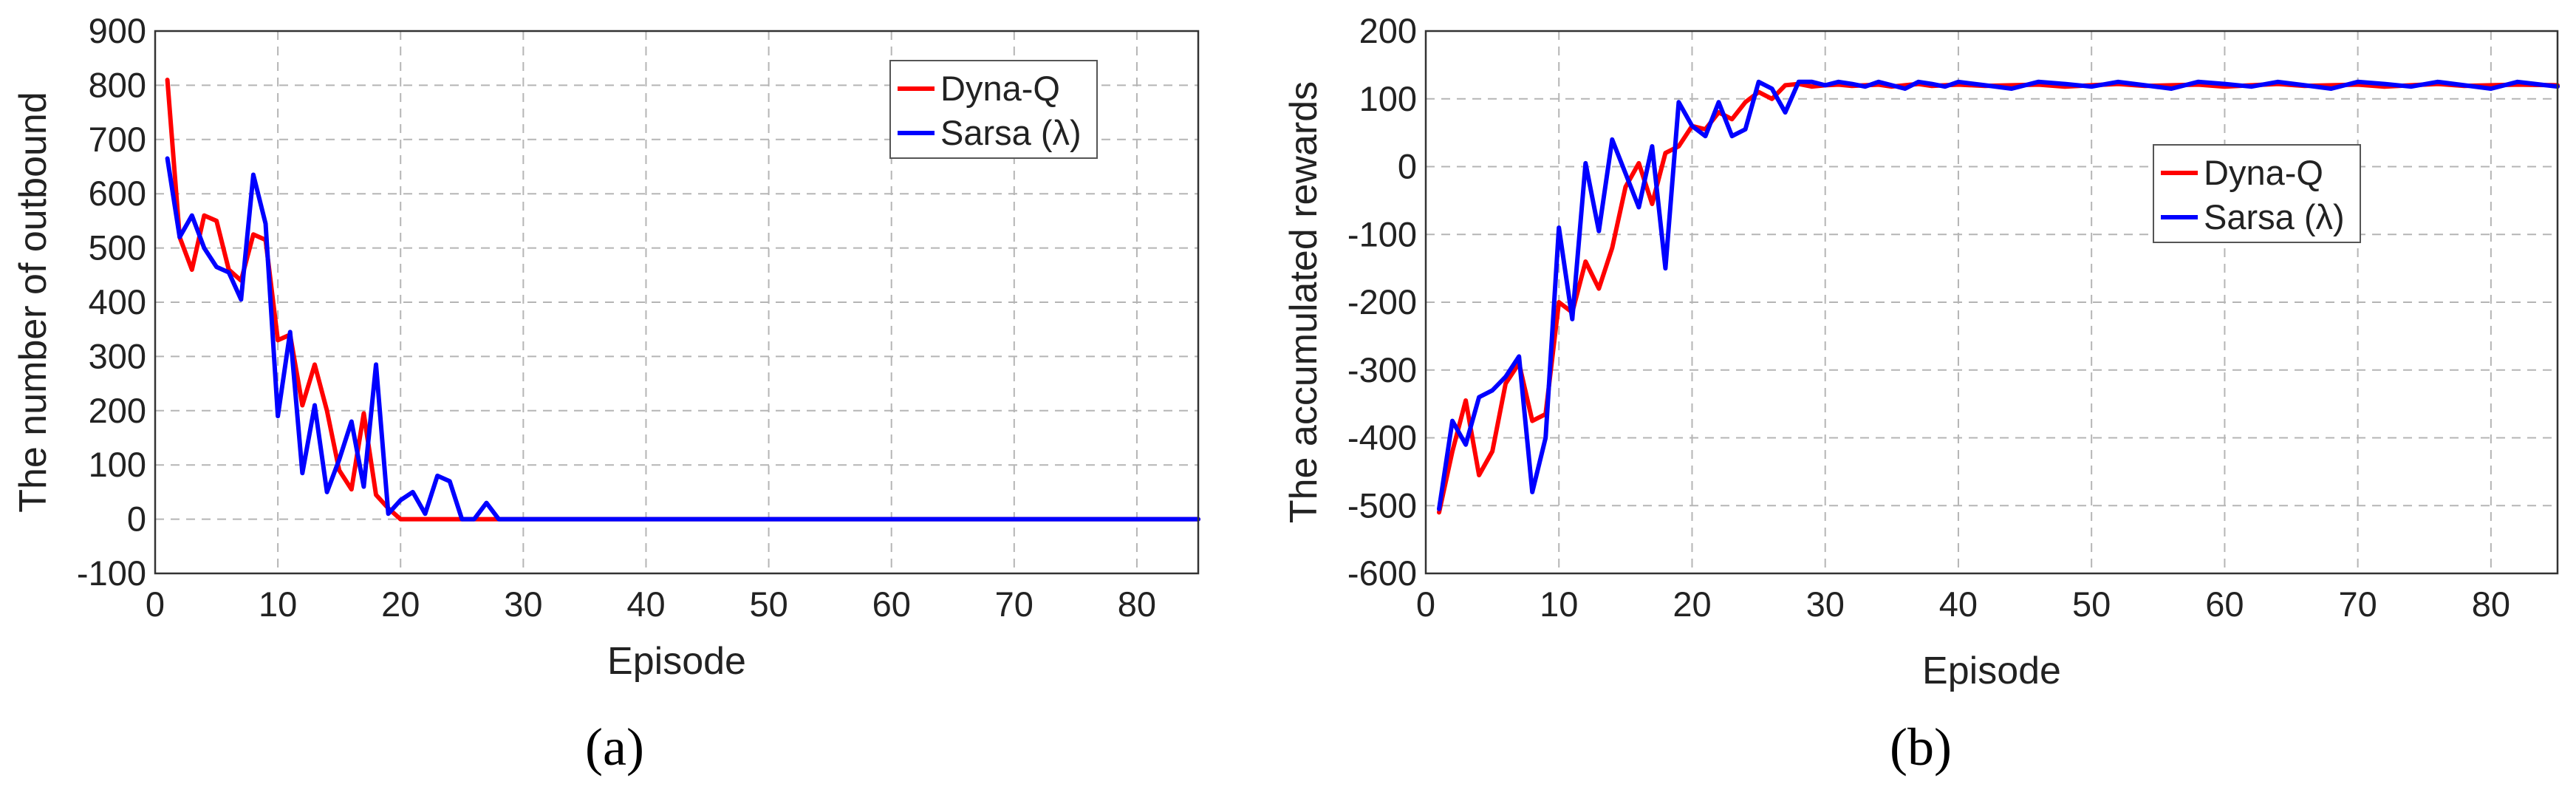  What do you see at coordinates (1382, 301) in the screenshot?
I see `y-tick-label: -200` at bounding box center [1382, 301].